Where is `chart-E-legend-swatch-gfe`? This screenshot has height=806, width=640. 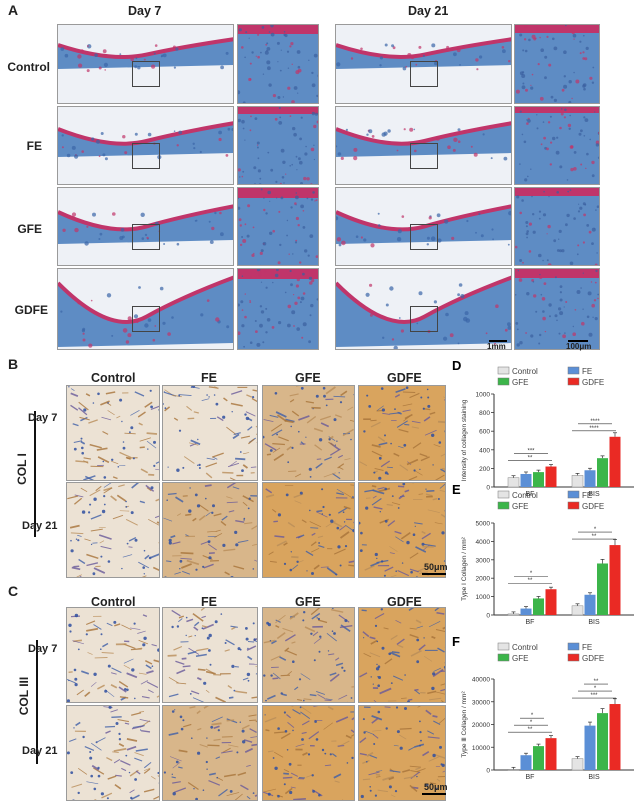
chart-E-legend-swatch-gfe is located at coordinates (503, 505).